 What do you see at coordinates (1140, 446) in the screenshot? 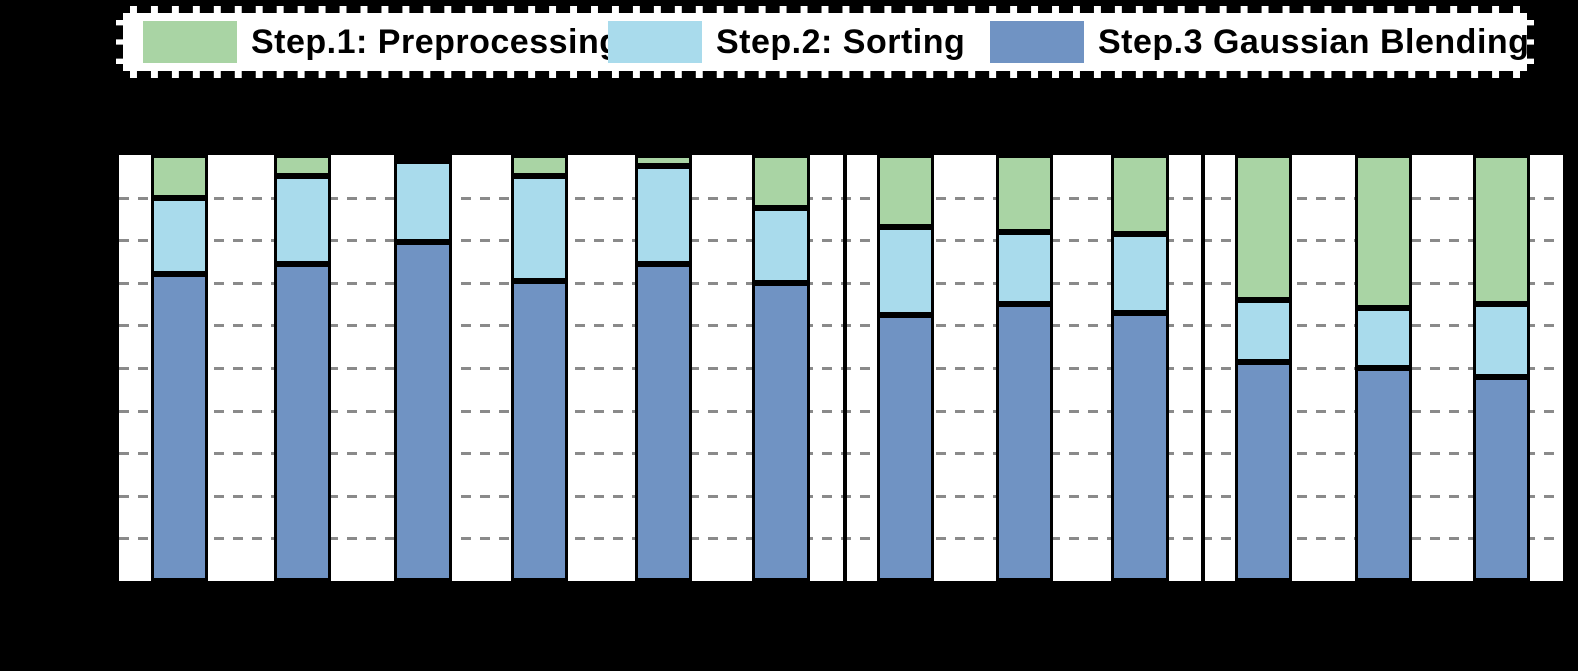
I see `bar-9-segment-gaussian-blending` at bounding box center [1140, 446].